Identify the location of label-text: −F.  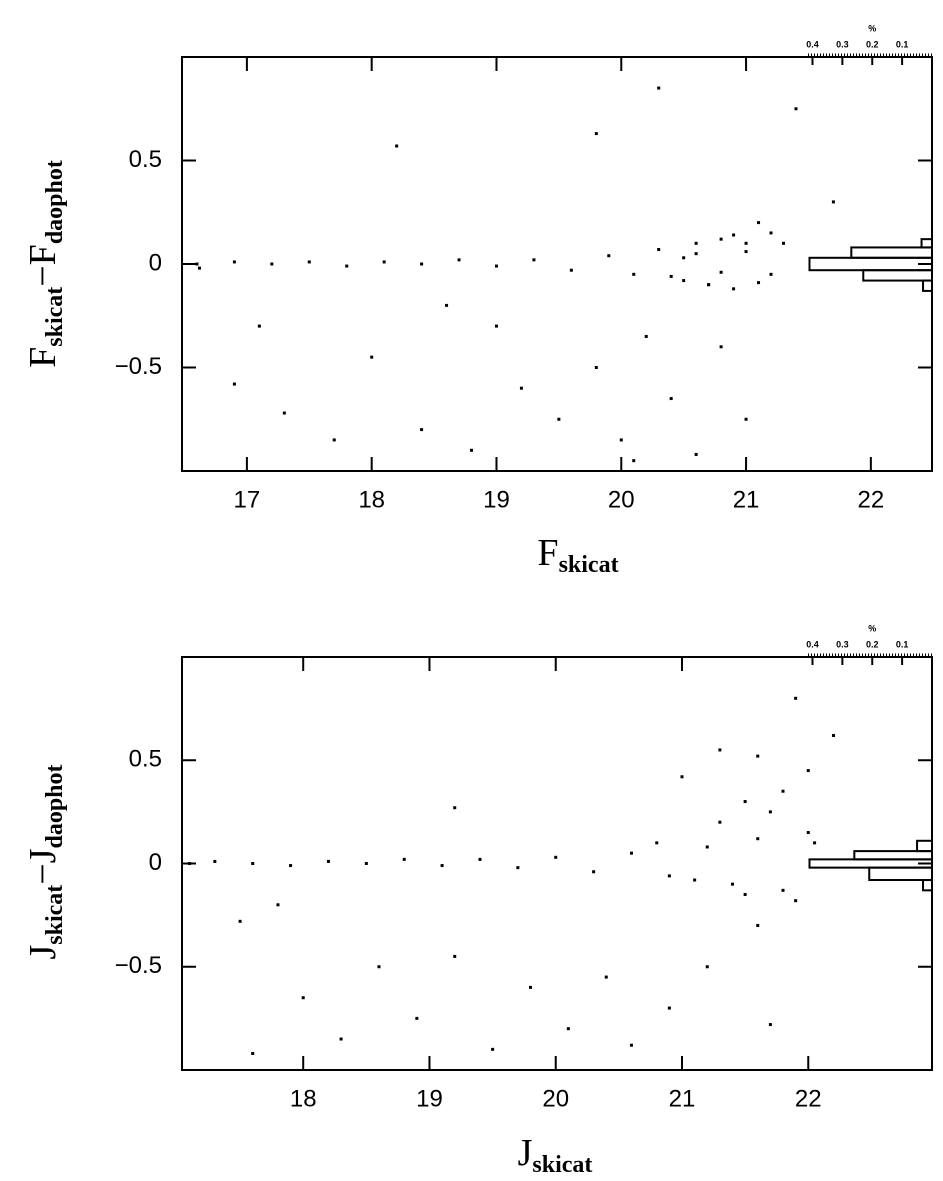
(43, 265).